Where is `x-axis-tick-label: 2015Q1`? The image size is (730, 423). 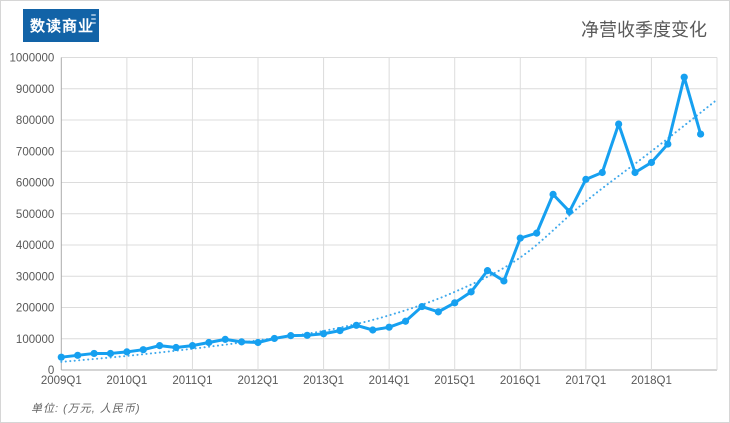 x-axis-tick-label: 2015Q1 is located at coordinates (454, 381).